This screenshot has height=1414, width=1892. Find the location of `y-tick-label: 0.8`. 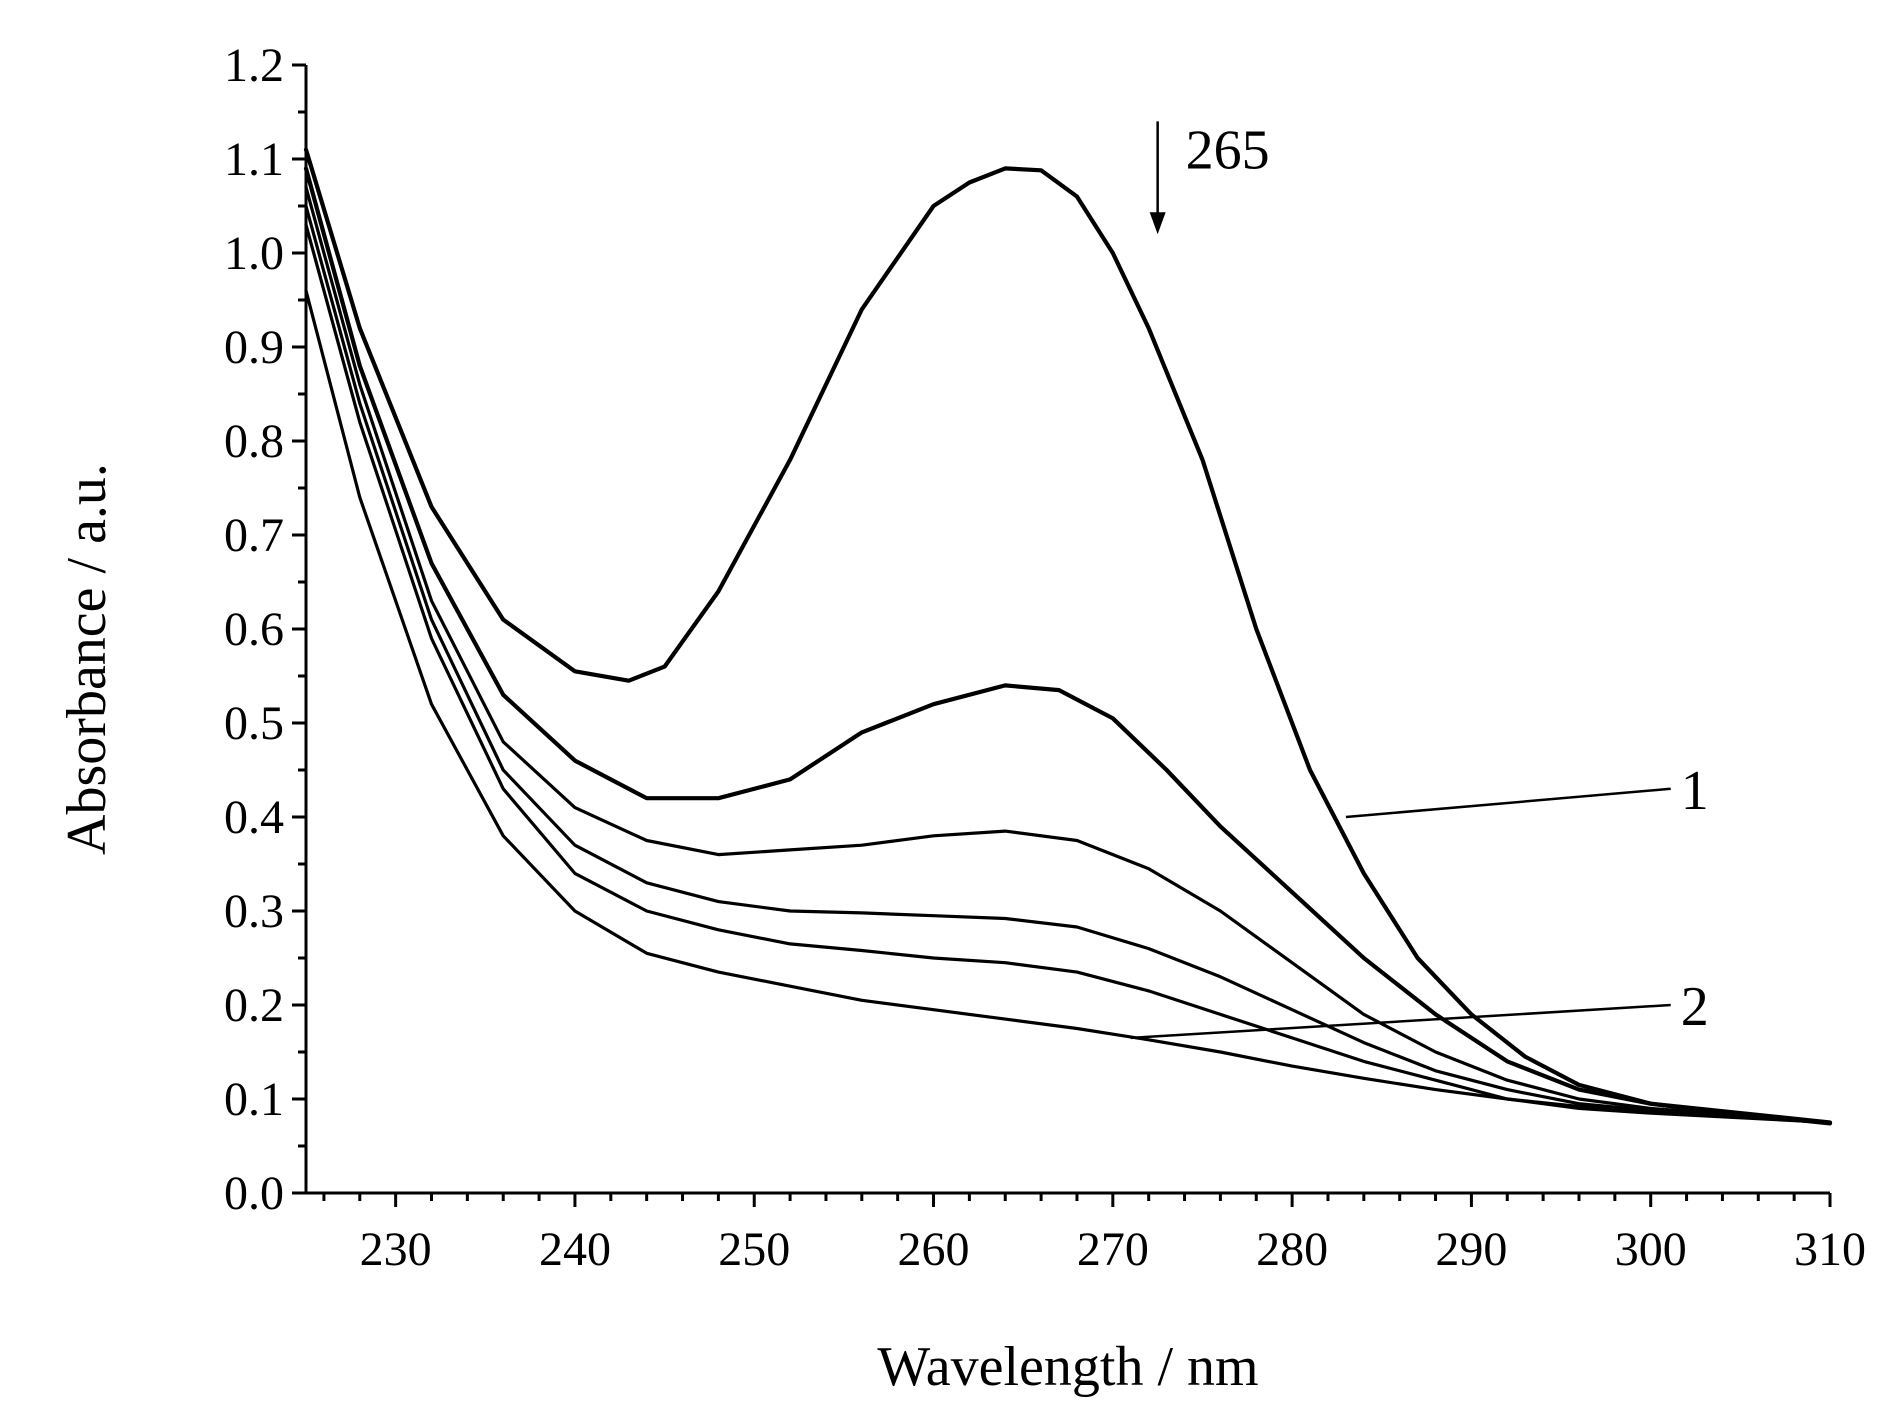

y-tick-label: 0.8 is located at coordinates (254, 441).